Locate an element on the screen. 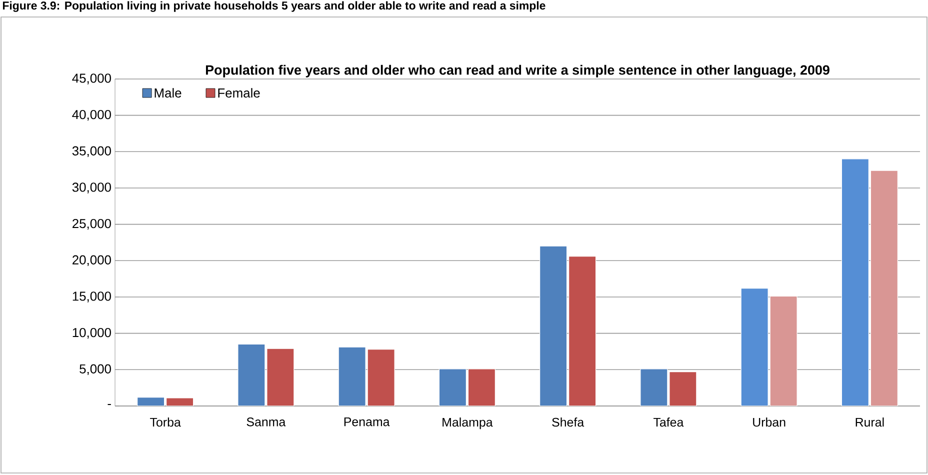 The height and width of the screenshot is (475, 928). y-tick-label: 5,000 is located at coordinates (95, 369).